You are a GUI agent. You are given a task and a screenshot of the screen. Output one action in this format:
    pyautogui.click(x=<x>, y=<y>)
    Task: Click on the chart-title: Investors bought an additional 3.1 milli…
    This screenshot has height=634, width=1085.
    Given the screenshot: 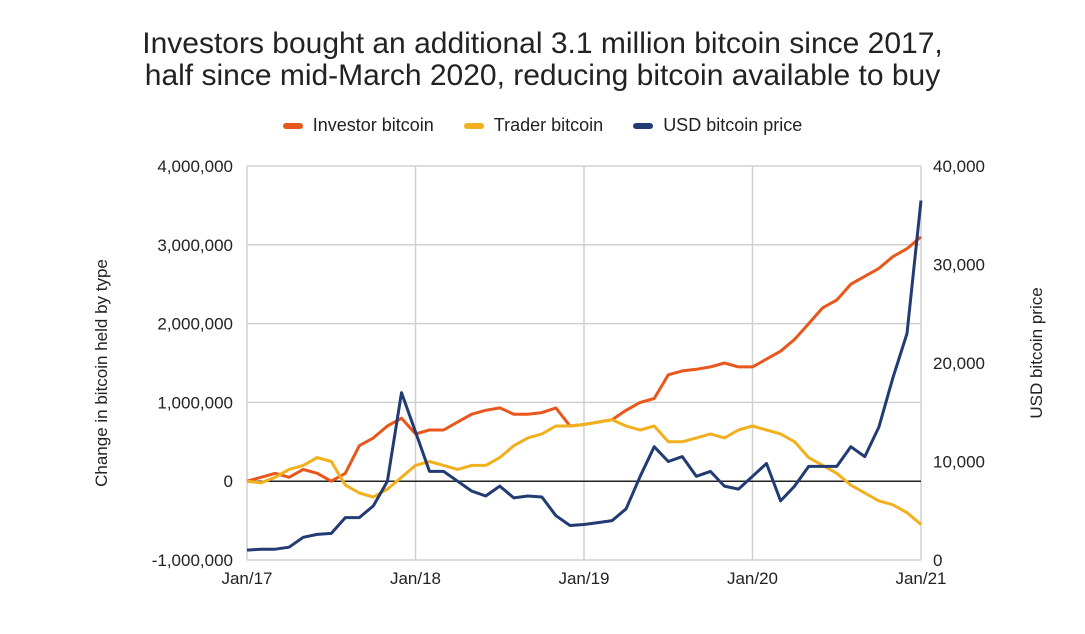 What is the action you would take?
    pyautogui.click(x=542, y=43)
    